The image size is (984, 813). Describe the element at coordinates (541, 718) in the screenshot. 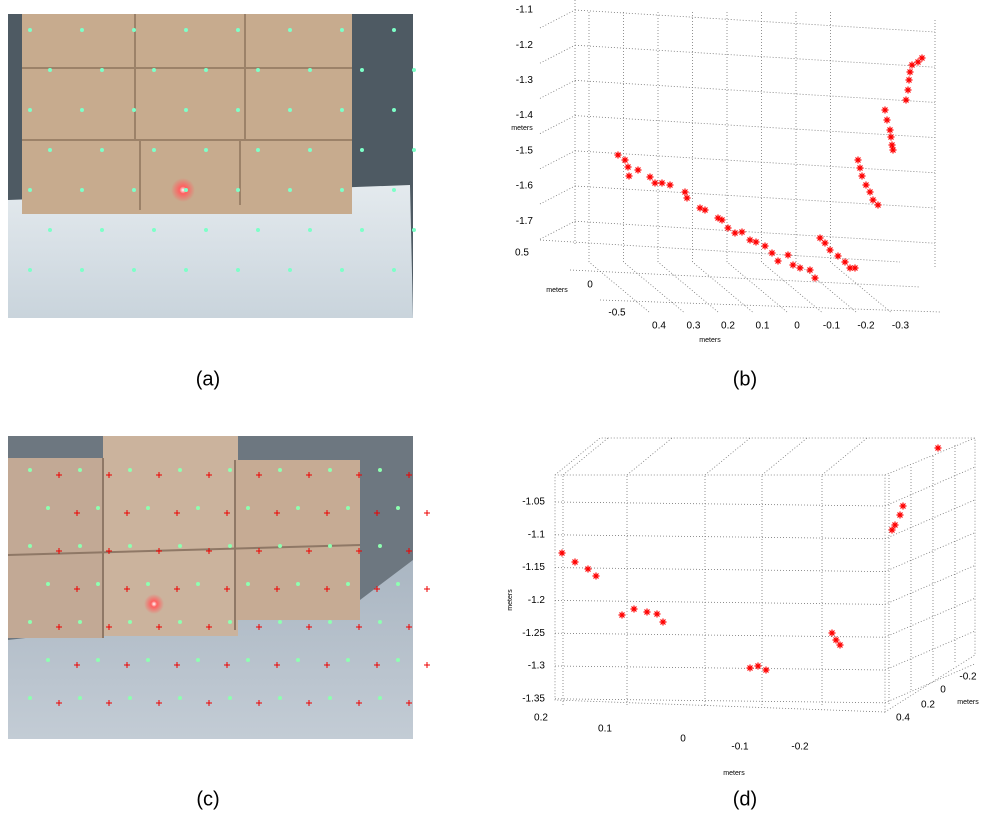

I see `x-tick-label: 0.2` at that location.